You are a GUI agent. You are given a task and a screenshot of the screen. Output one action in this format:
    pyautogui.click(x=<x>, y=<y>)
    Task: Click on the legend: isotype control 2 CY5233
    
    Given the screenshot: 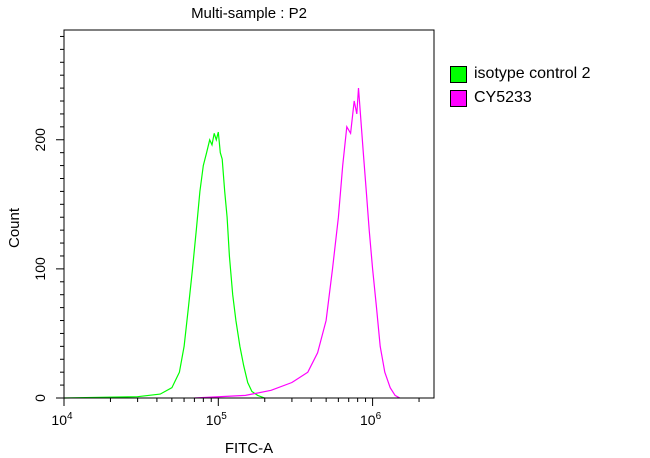 What is the action you would take?
    pyautogui.click(x=520, y=86)
    